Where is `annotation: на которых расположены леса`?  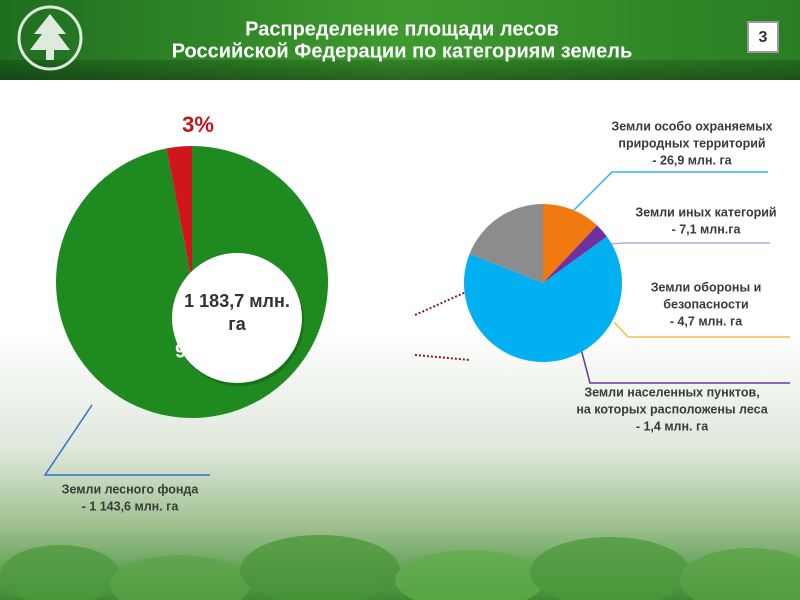
annotation: на которых расположены леса is located at coordinates (672, 409).